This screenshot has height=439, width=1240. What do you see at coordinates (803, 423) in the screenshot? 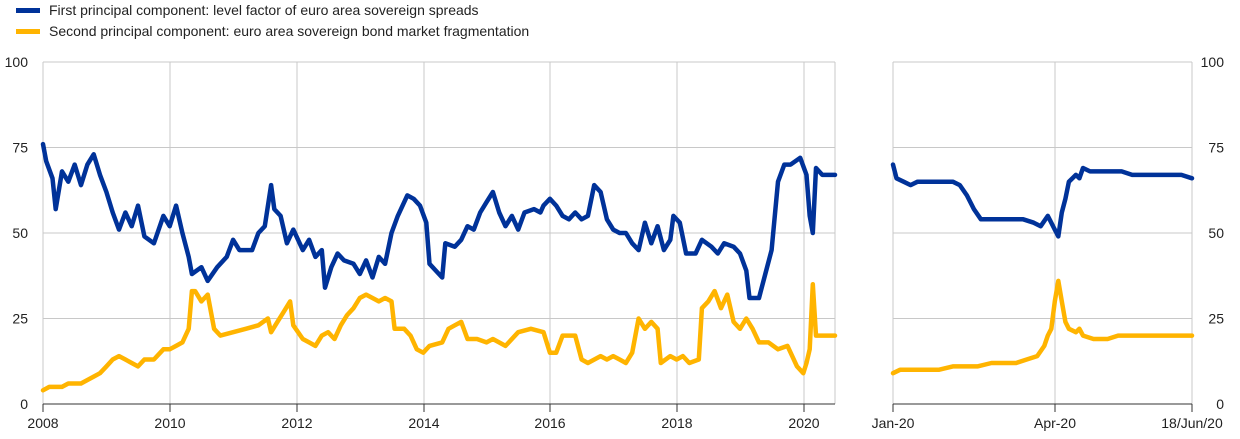
I see `x-tick-label: 2020` at bounding box center [803, 423].